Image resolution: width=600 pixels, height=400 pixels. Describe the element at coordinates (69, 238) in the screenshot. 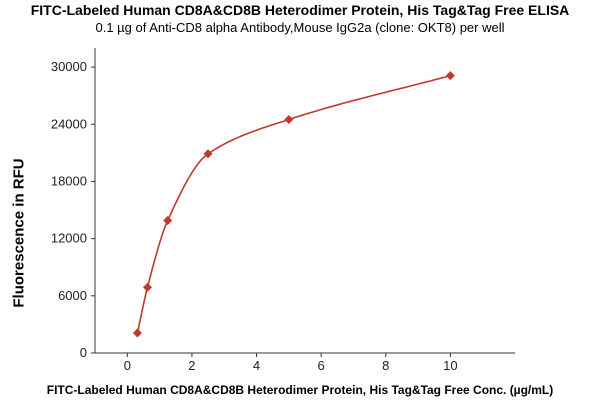

I see `y-tick-label: 12000` at that location.